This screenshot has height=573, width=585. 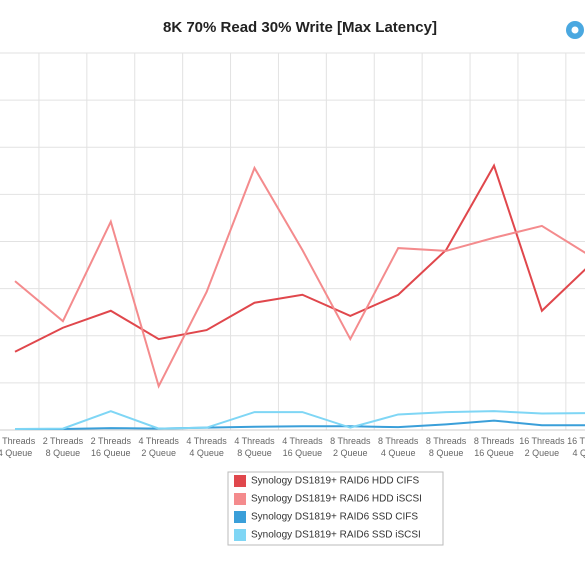 What do you see at coordinates (206, 447) in the screenshot?
I see `x-tick-label: 4 Threads 4 Queue` at bounding box center [206, 447].